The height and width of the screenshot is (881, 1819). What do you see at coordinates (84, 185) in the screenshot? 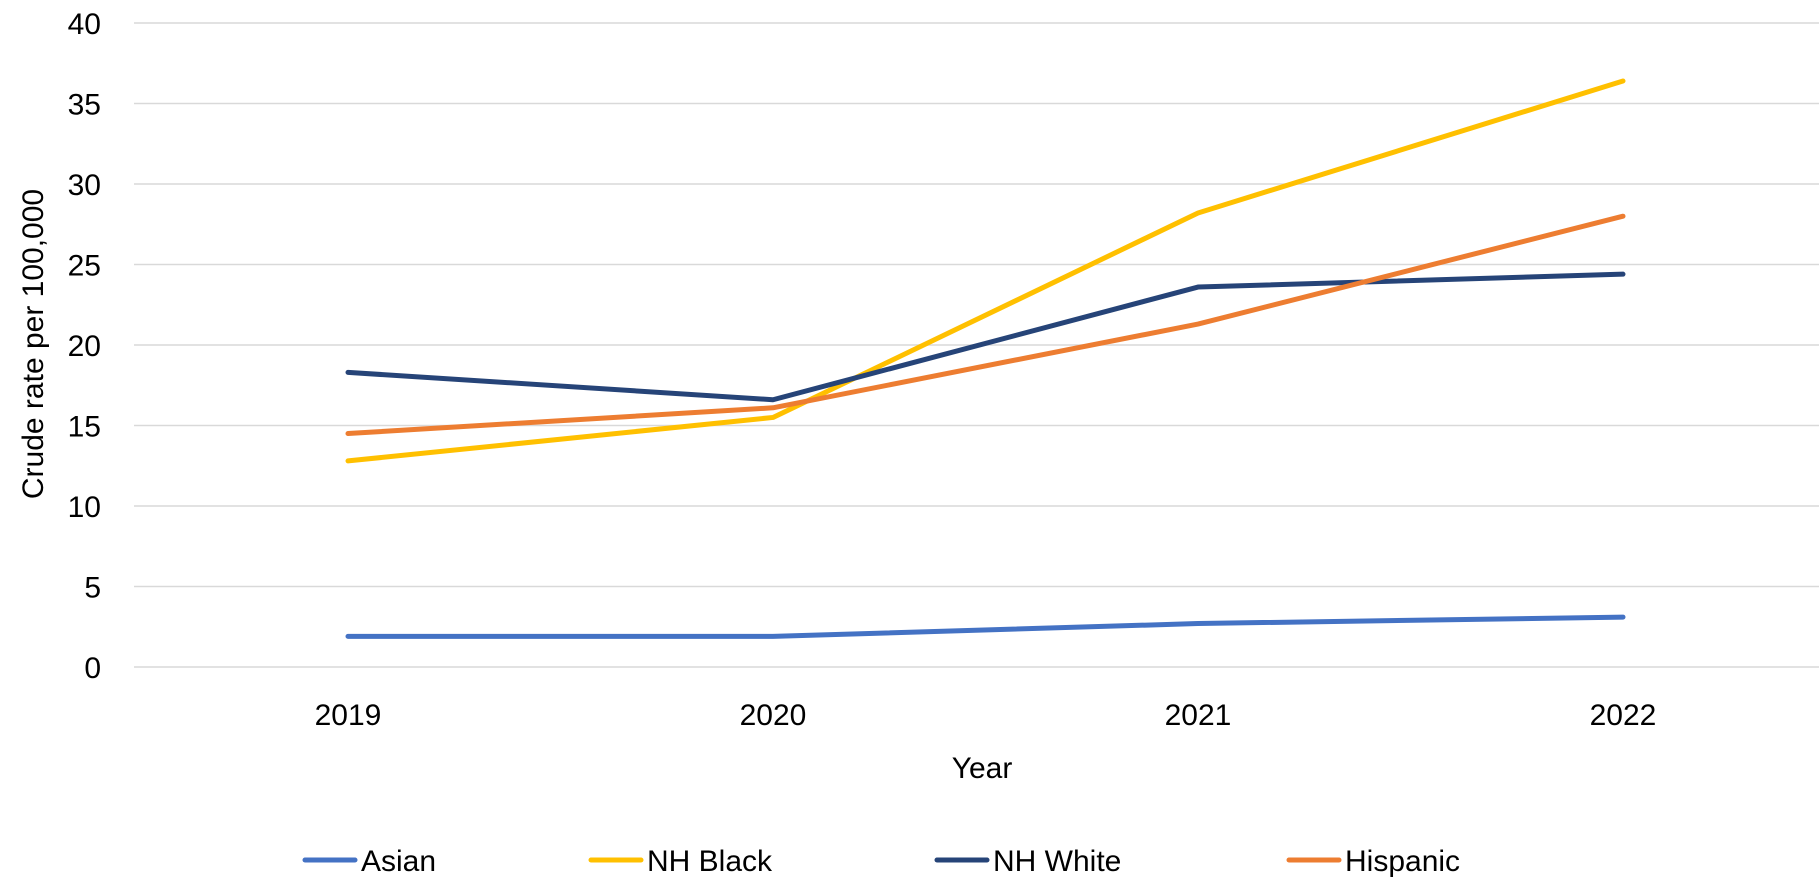
I see `y-tick-label: 30` at bounding box center [84, 185].